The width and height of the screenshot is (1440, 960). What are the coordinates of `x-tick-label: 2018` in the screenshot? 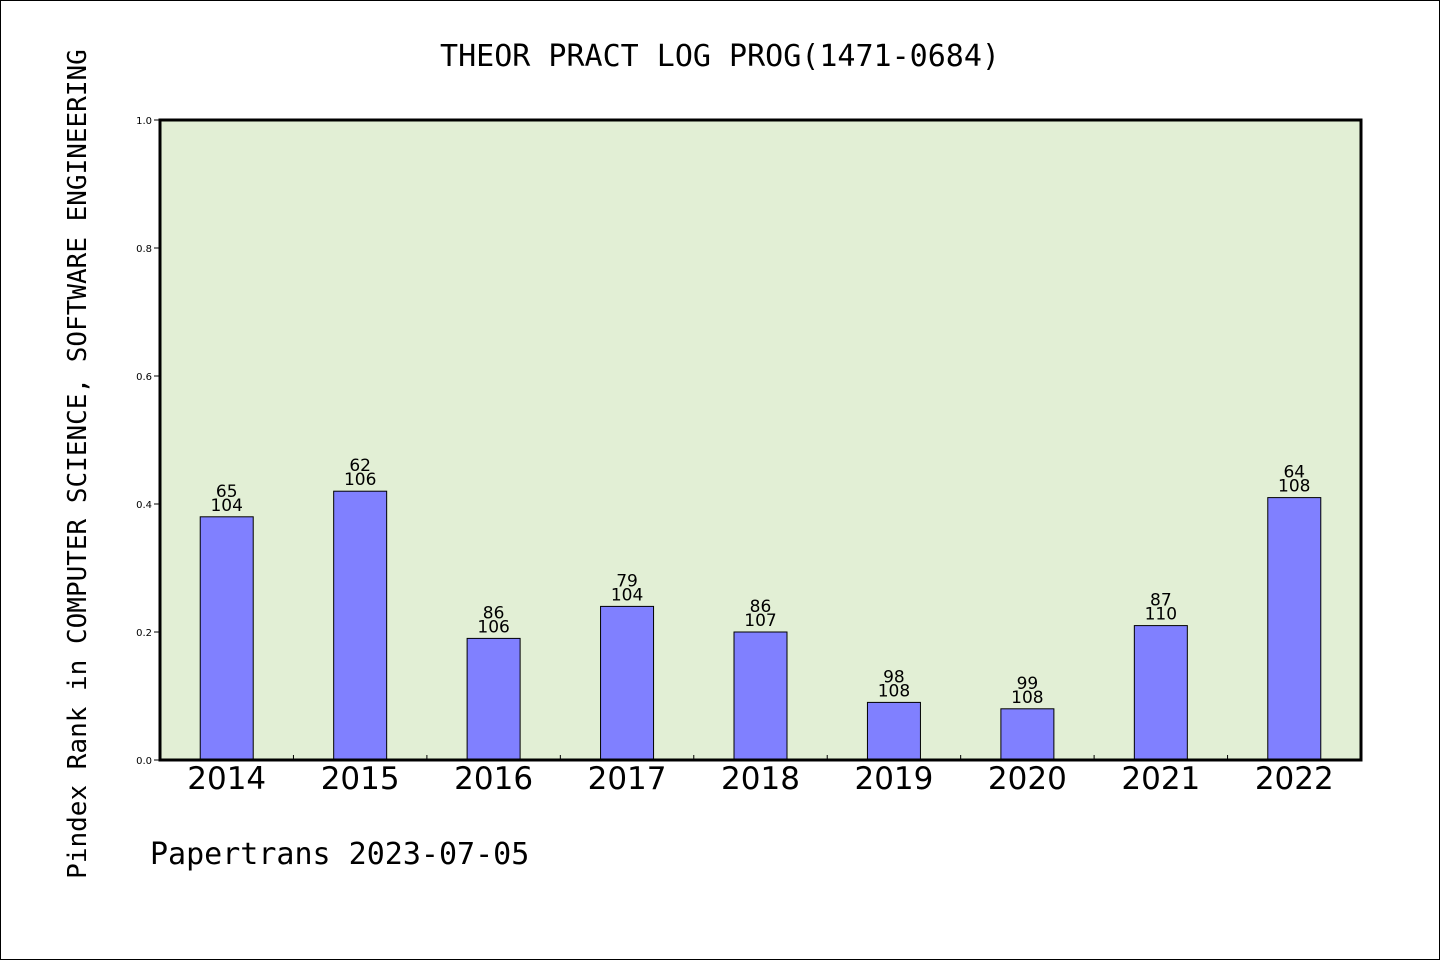 It's located at (760, 779).